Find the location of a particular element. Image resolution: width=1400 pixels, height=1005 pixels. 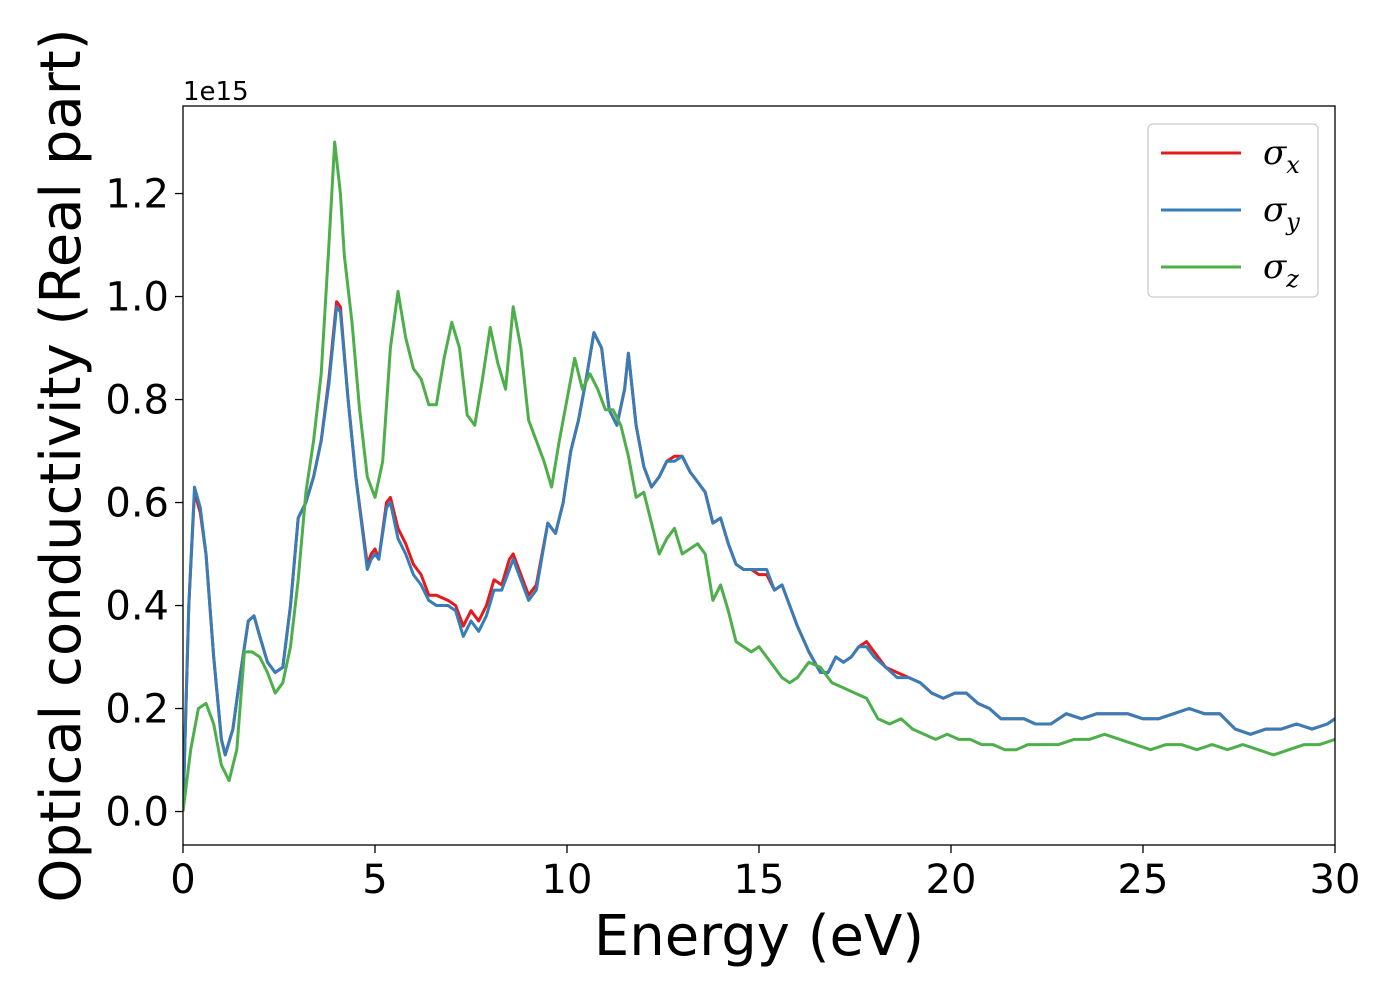

y-tick-label: 0.0 is located at coordinates (137, 813).